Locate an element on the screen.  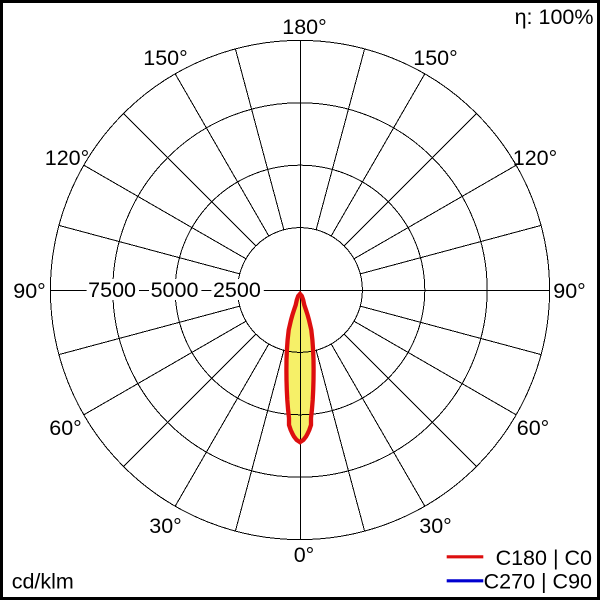
svg-text: cd/klm is located at coordinates (43, 581).